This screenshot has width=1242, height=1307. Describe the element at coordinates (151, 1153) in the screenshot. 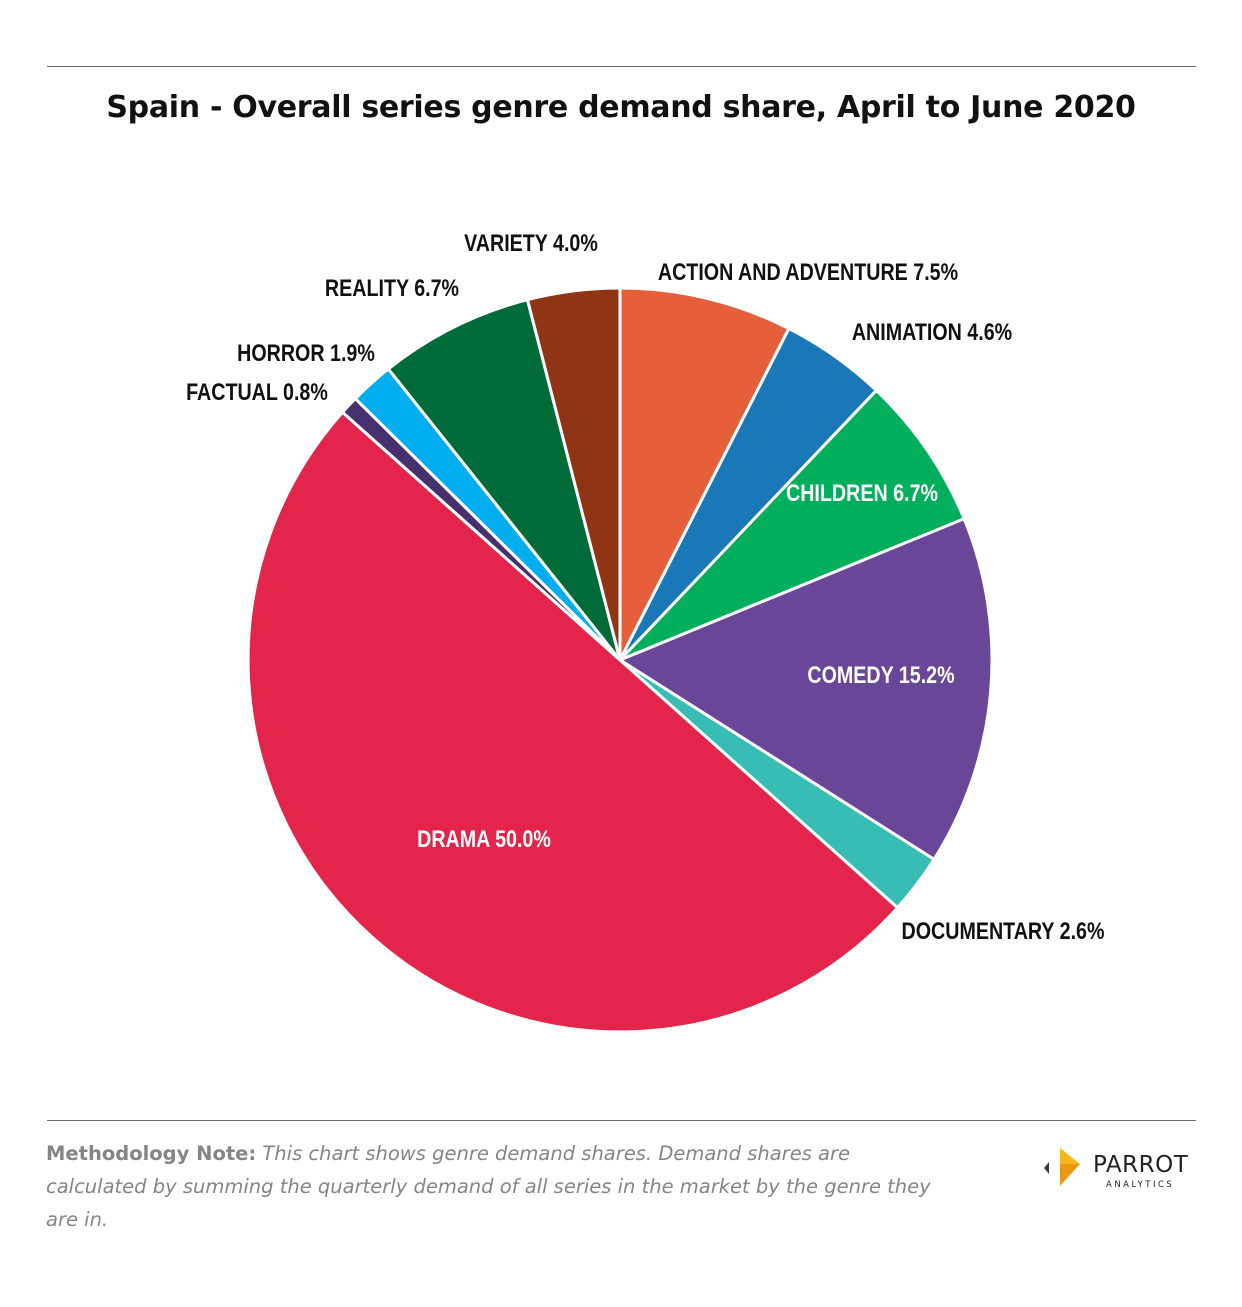

I see `methodology-label: Methodology Note:` at that location.